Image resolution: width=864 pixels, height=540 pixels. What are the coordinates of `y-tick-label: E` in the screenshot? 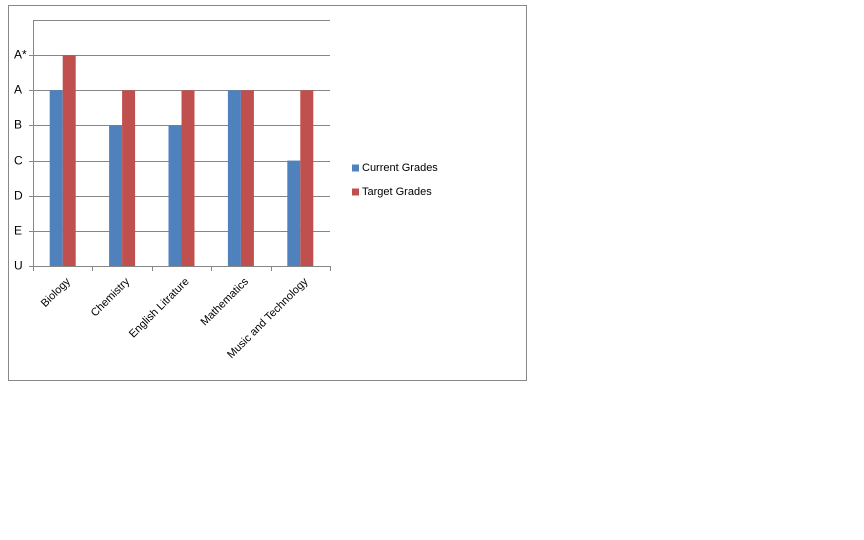 It's located at (18, 231).